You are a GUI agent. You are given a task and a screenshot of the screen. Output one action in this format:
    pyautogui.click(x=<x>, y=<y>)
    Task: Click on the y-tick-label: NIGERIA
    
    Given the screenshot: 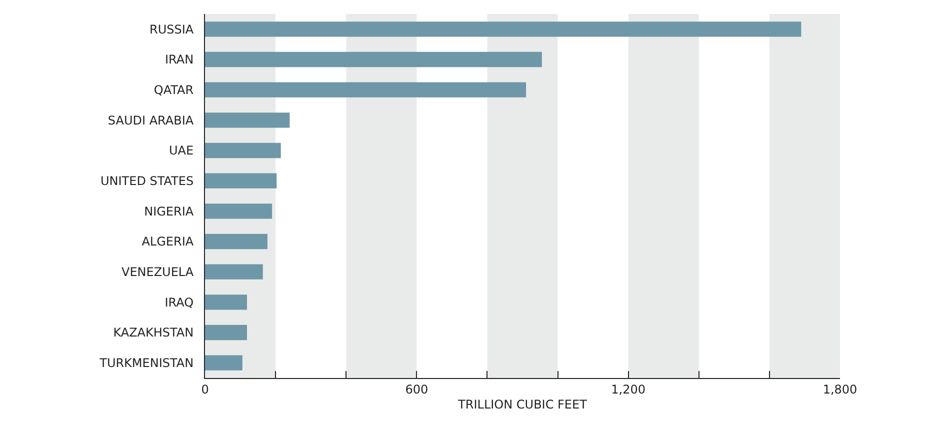 What is the action you would take?
    pyautogui.click(x=169, y=211)
    